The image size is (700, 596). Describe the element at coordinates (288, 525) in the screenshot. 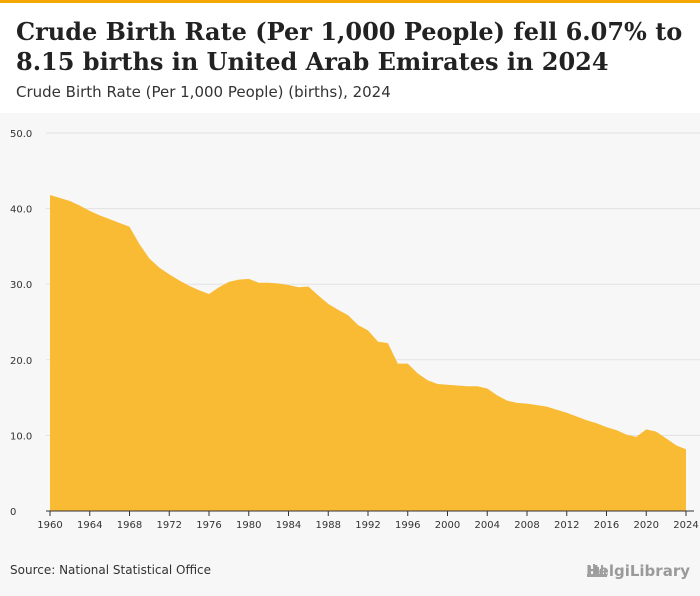

I see `x-tick-label: 1984` at that location.